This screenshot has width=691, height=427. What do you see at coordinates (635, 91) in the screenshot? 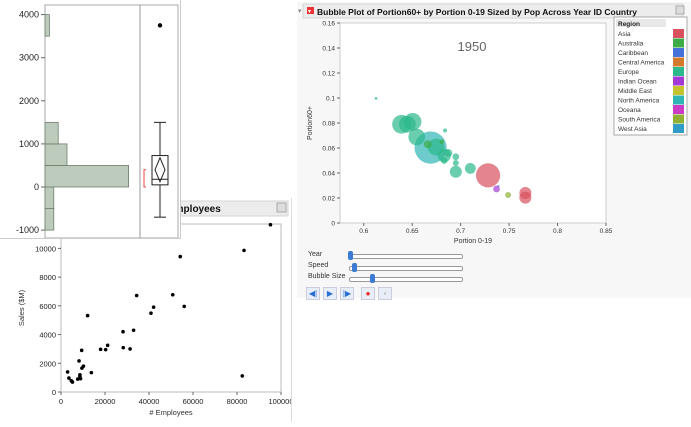
I see `legend-item-label: Middle East` at bounding box center [635, 91].